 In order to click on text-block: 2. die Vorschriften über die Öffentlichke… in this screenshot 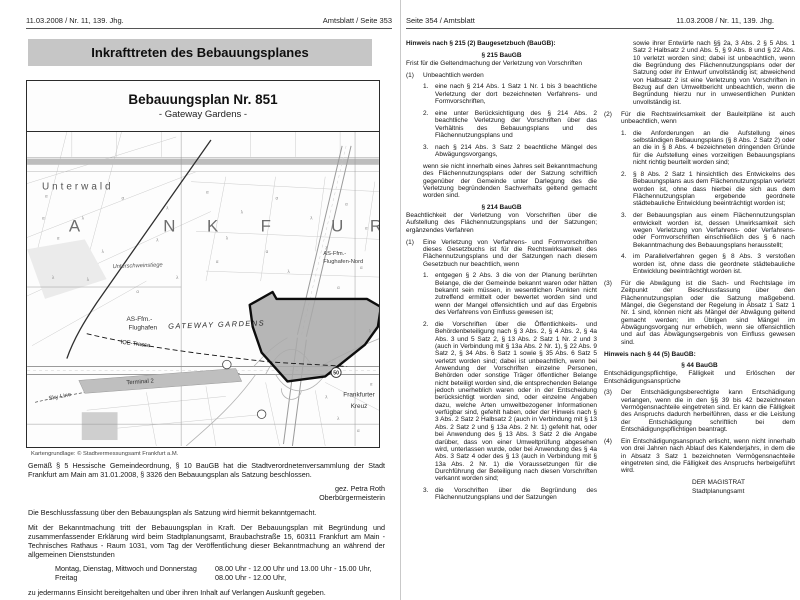, I will do `click(510, 402)`.